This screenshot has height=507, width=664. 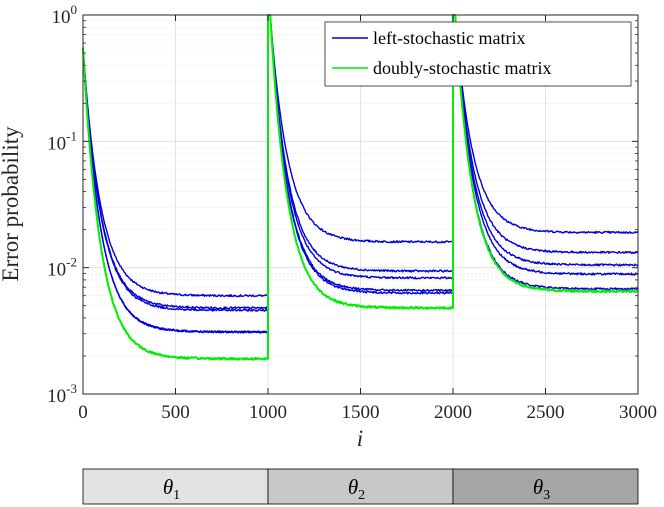 I want to click on theta-bands: θ1 θ2 θ3, so click(x=360, y=486).